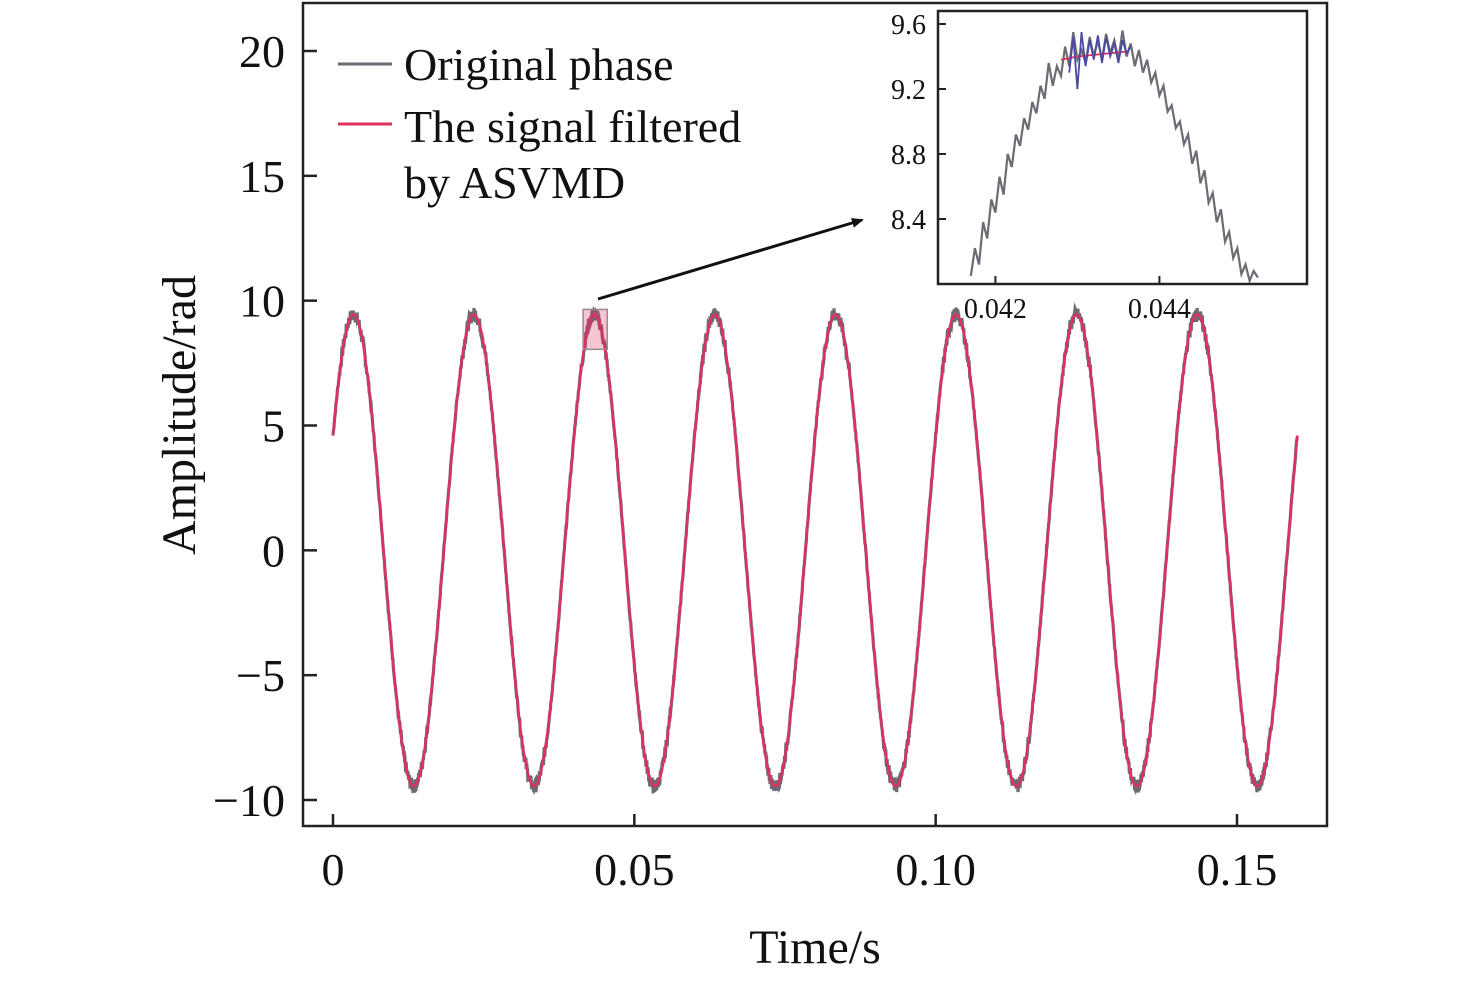 The width and height of the screenshot is (1476, 981). What do you see at coordinates (995, 309) in the screenshot?
I see `inset-x-tick-label: 0.042` at bounding box center [995, 309].